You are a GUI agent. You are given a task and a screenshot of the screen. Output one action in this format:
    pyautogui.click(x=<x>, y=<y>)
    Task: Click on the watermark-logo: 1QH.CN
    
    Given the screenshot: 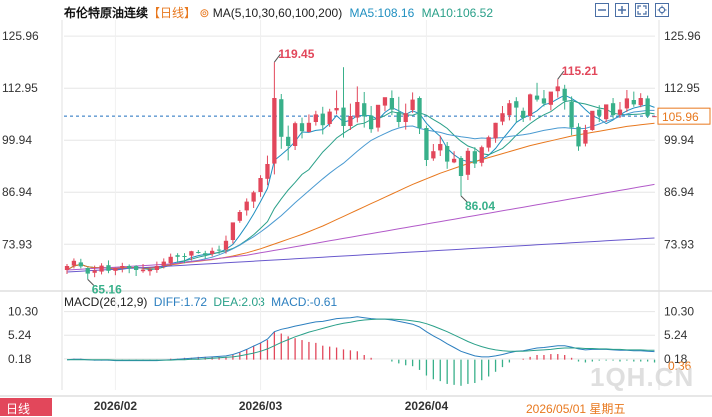 What is the action you would take?
    pyautogui.click(x=642, y=377)
    